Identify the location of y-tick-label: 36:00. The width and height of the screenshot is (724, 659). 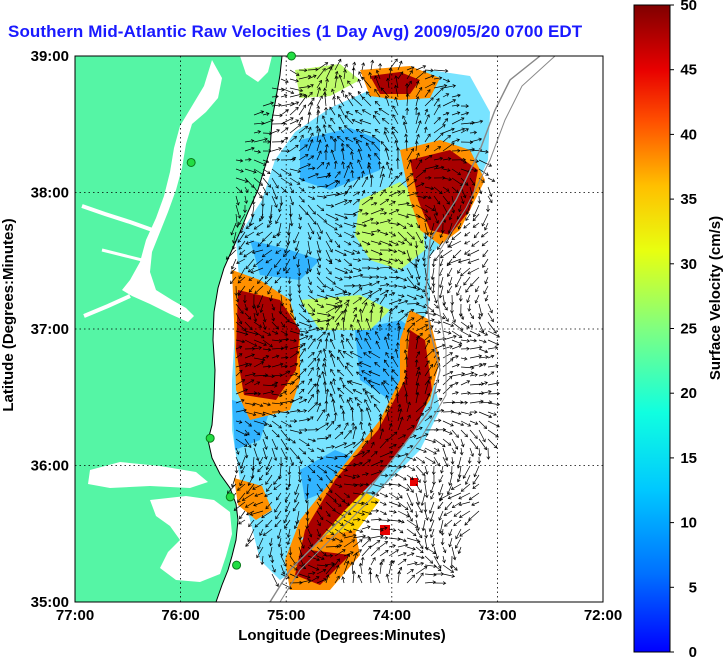
(50, 466).